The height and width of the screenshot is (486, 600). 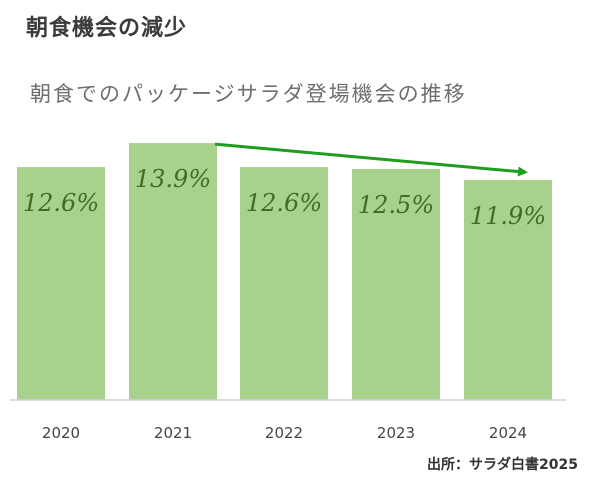 I want to click on bar-2024, so click(x=508, y=290).